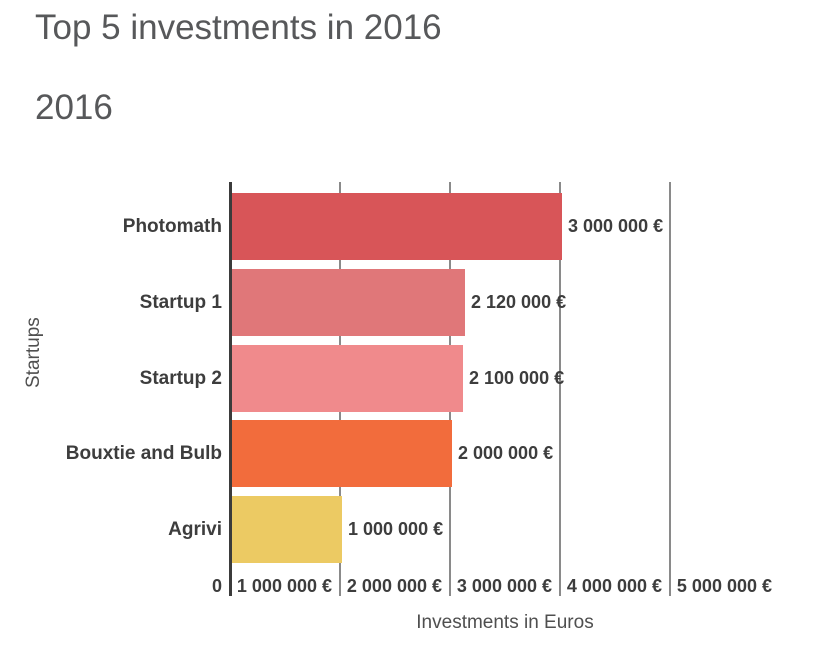 Image resolution: width=816 pixels, height=648 pixels. I want to click on x-tick-label-3: 3 000 000 €, so click(504, 586).